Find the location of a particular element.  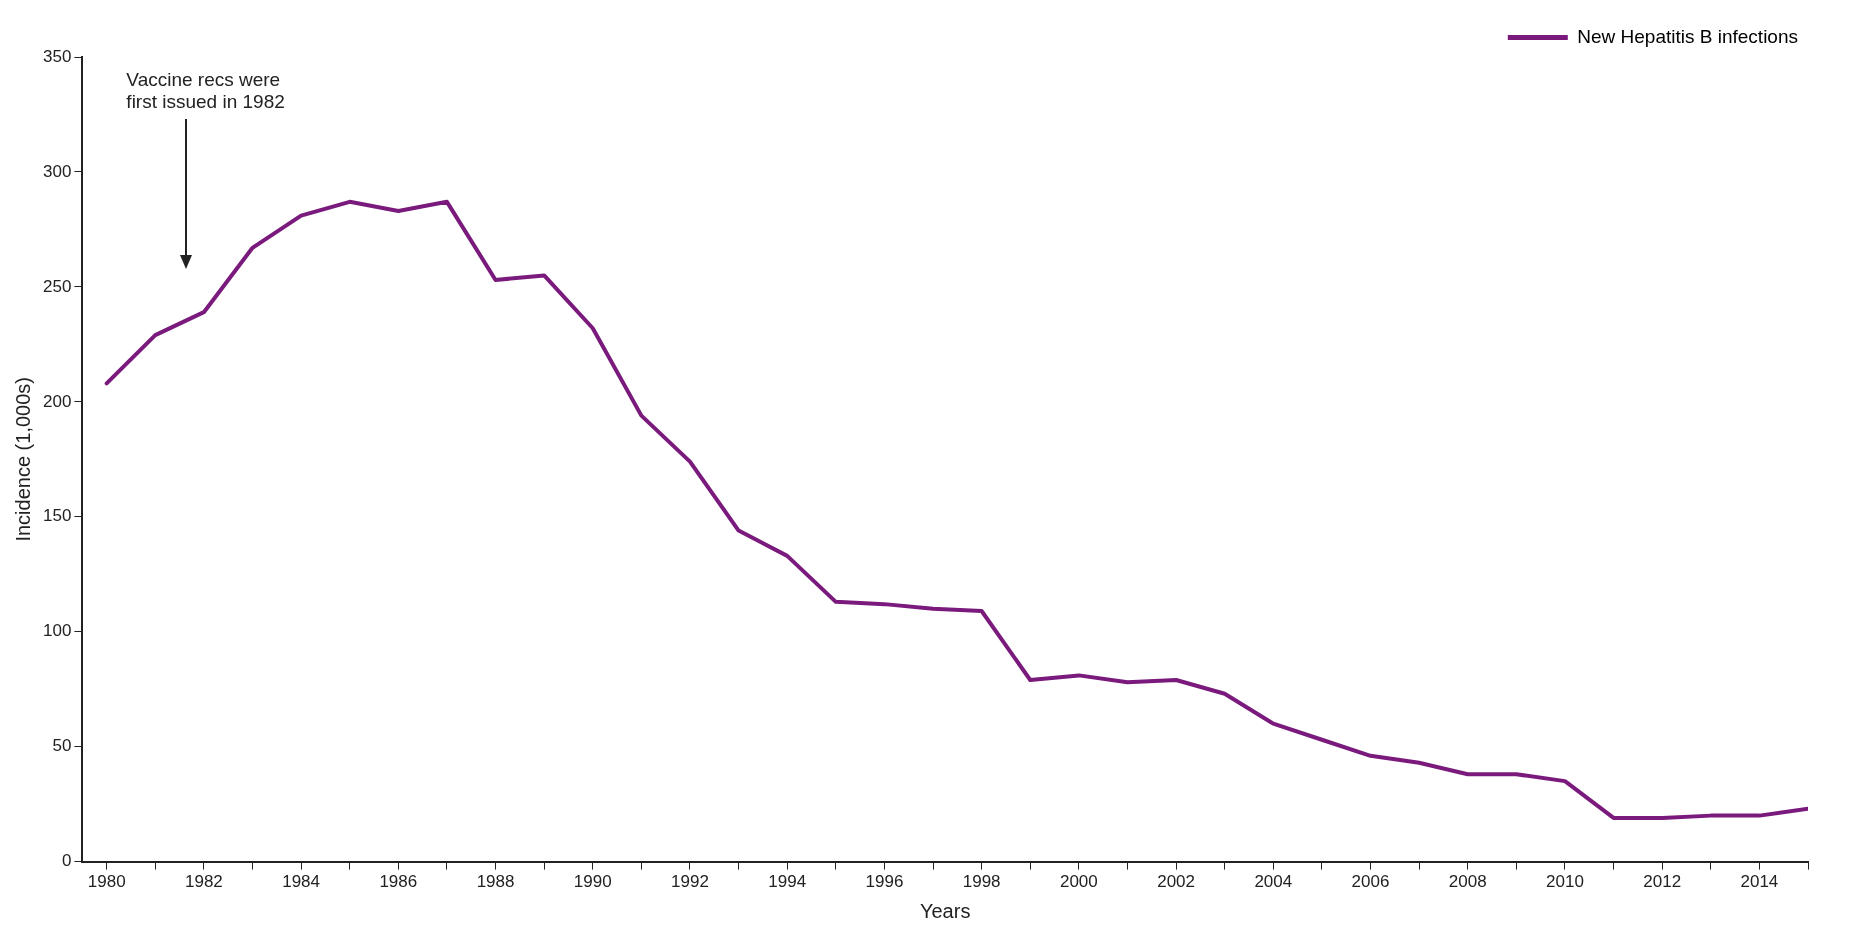

x-tick-label: 1986 is located at coordinates (398, 882).